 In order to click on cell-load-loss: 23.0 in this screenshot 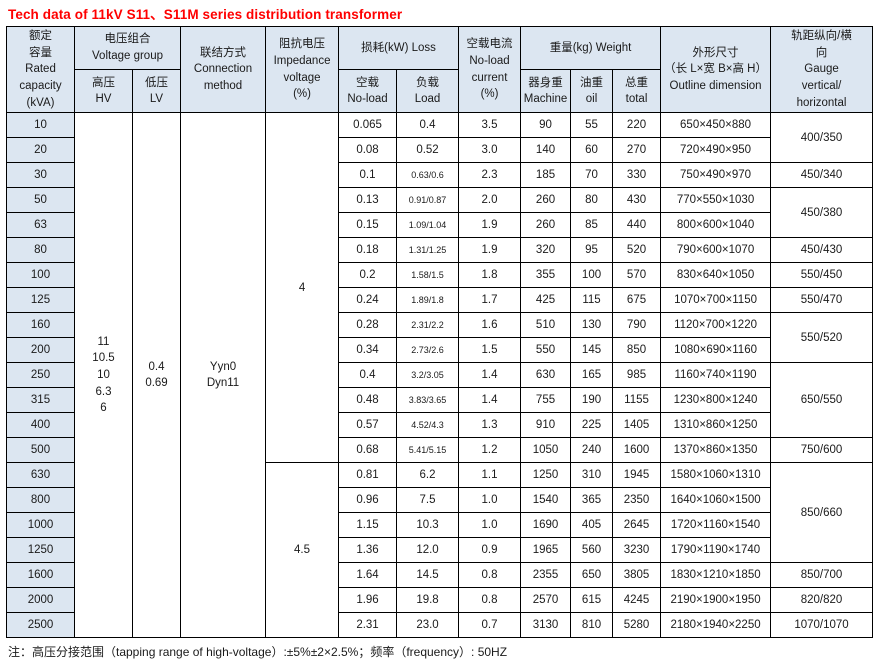, I will do `click(428, 625)`.